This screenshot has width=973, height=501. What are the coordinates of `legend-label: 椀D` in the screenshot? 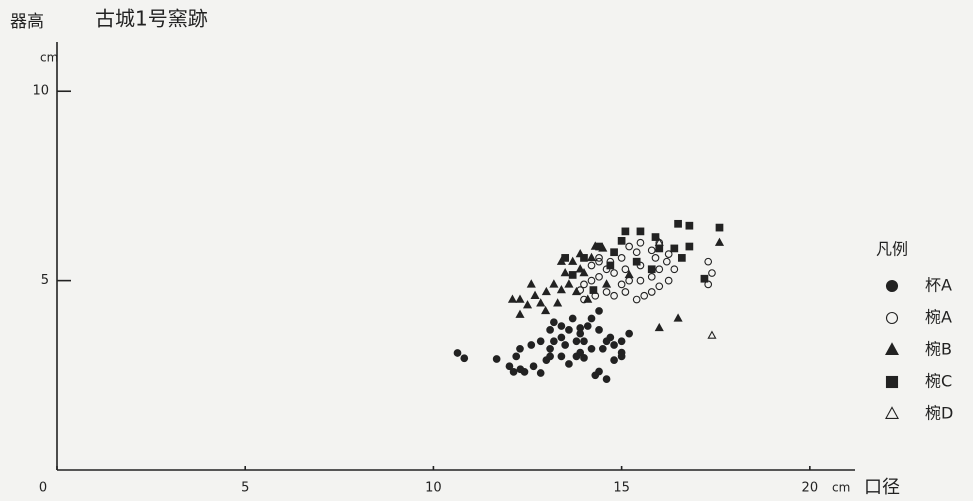 It's located at (939, 413).